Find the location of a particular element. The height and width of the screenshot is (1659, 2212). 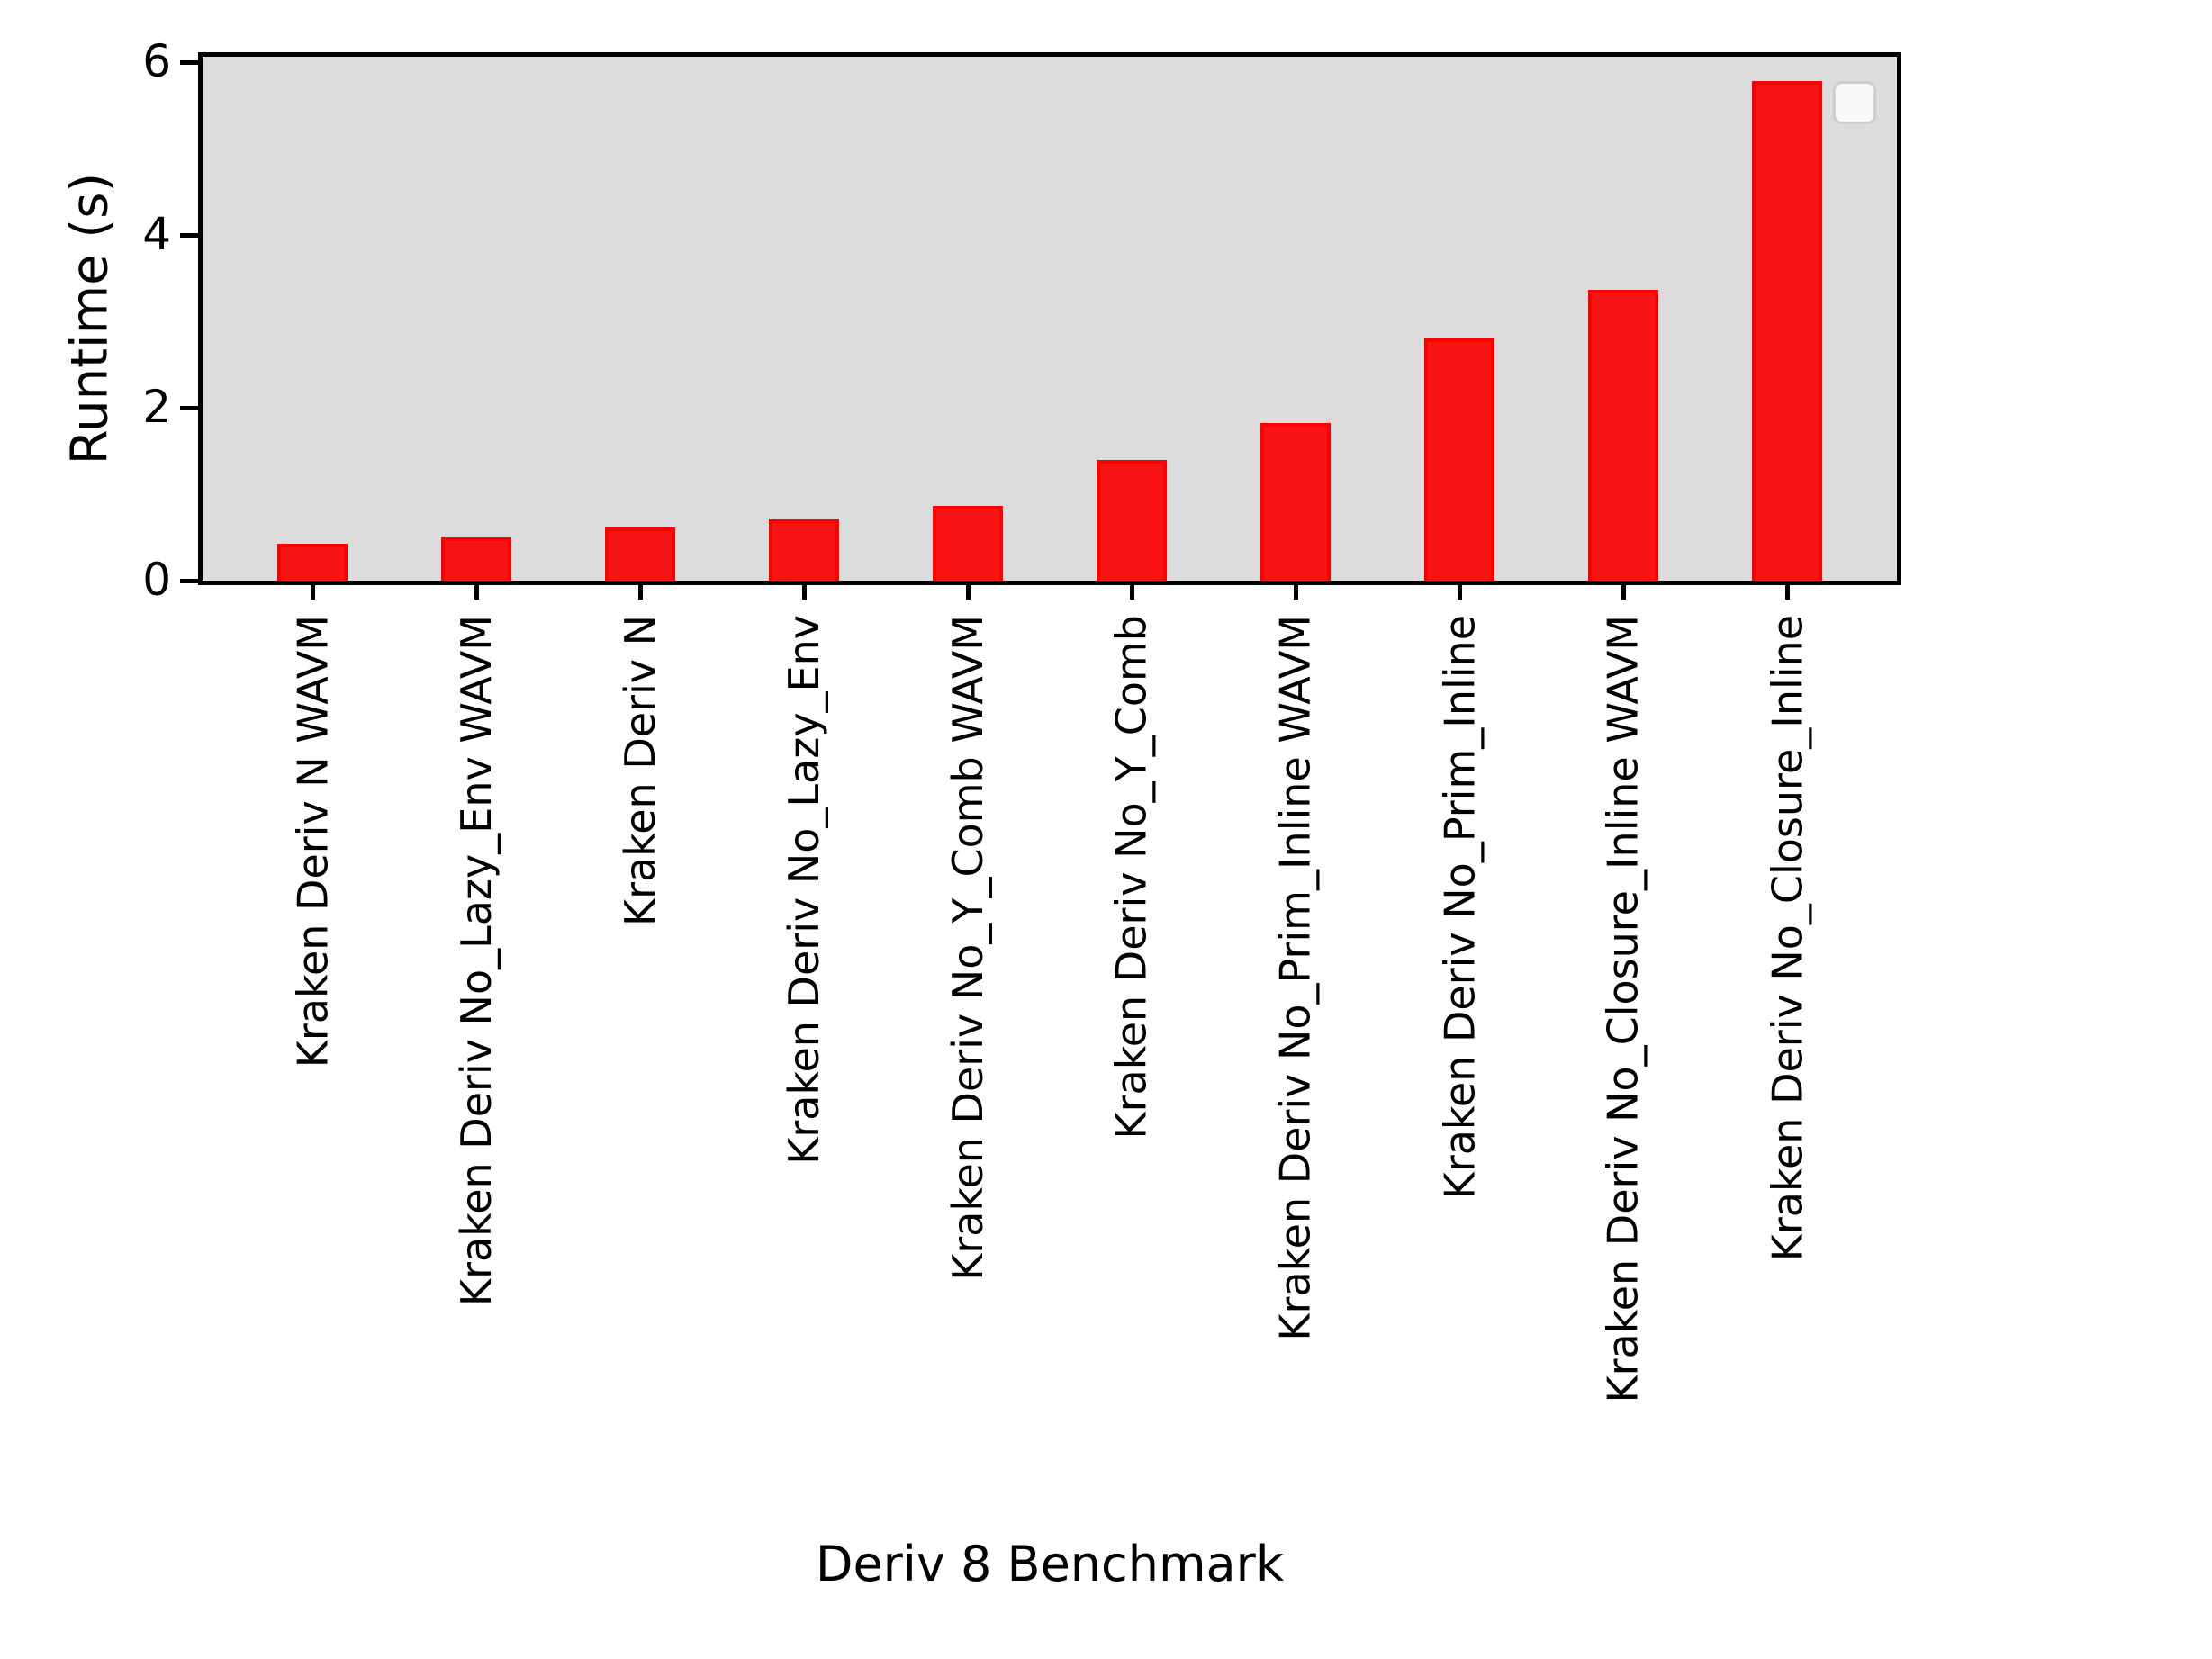

y-tick-label-0: 0 is located at coordinates (156, 579).